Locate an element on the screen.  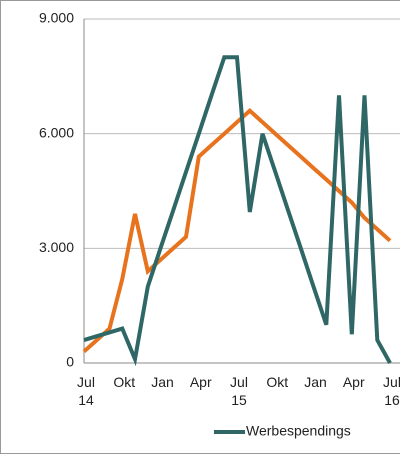
x-tick-label: Jul 14 is located at coordinates (86, 391).